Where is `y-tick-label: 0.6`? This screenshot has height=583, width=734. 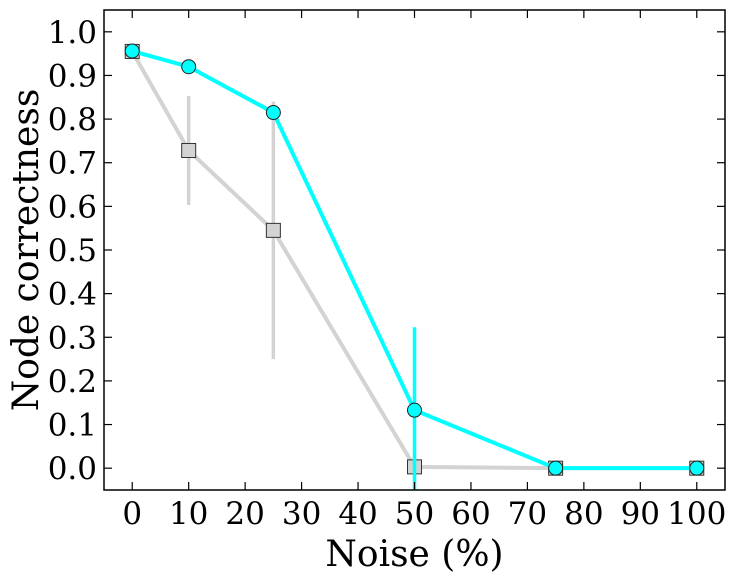 y-tick-label: 0.6 is located at coordinates (72, 207).